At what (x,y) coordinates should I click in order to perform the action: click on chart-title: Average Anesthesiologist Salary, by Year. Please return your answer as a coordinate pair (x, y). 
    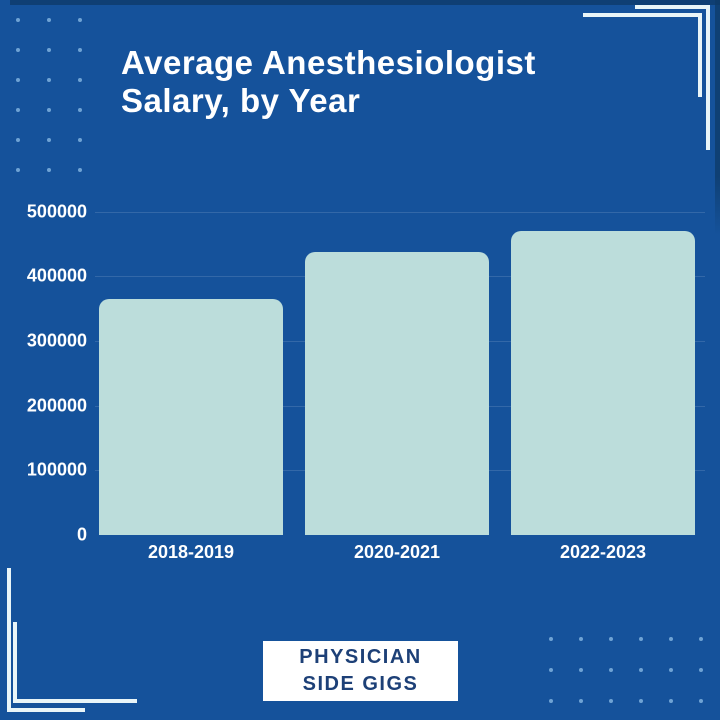
    Looking at the image, I should click on (328, 82).